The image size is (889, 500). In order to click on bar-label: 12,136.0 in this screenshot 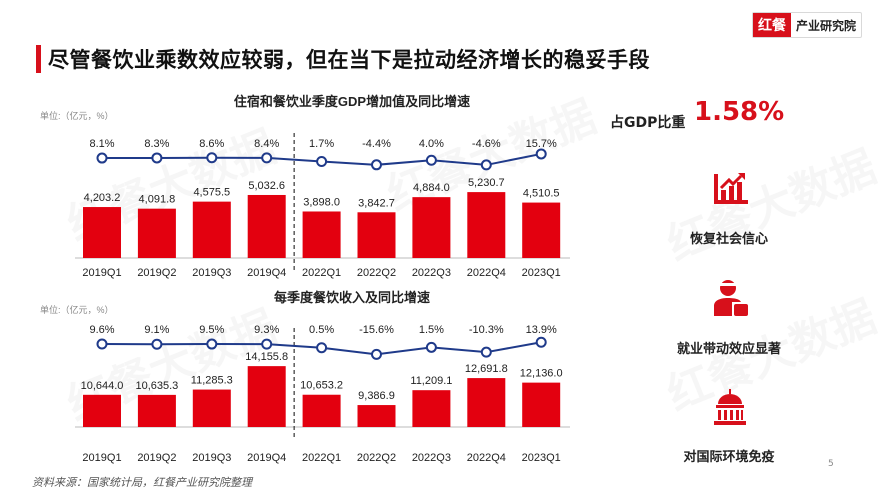, I will do `click(541, 374)`.